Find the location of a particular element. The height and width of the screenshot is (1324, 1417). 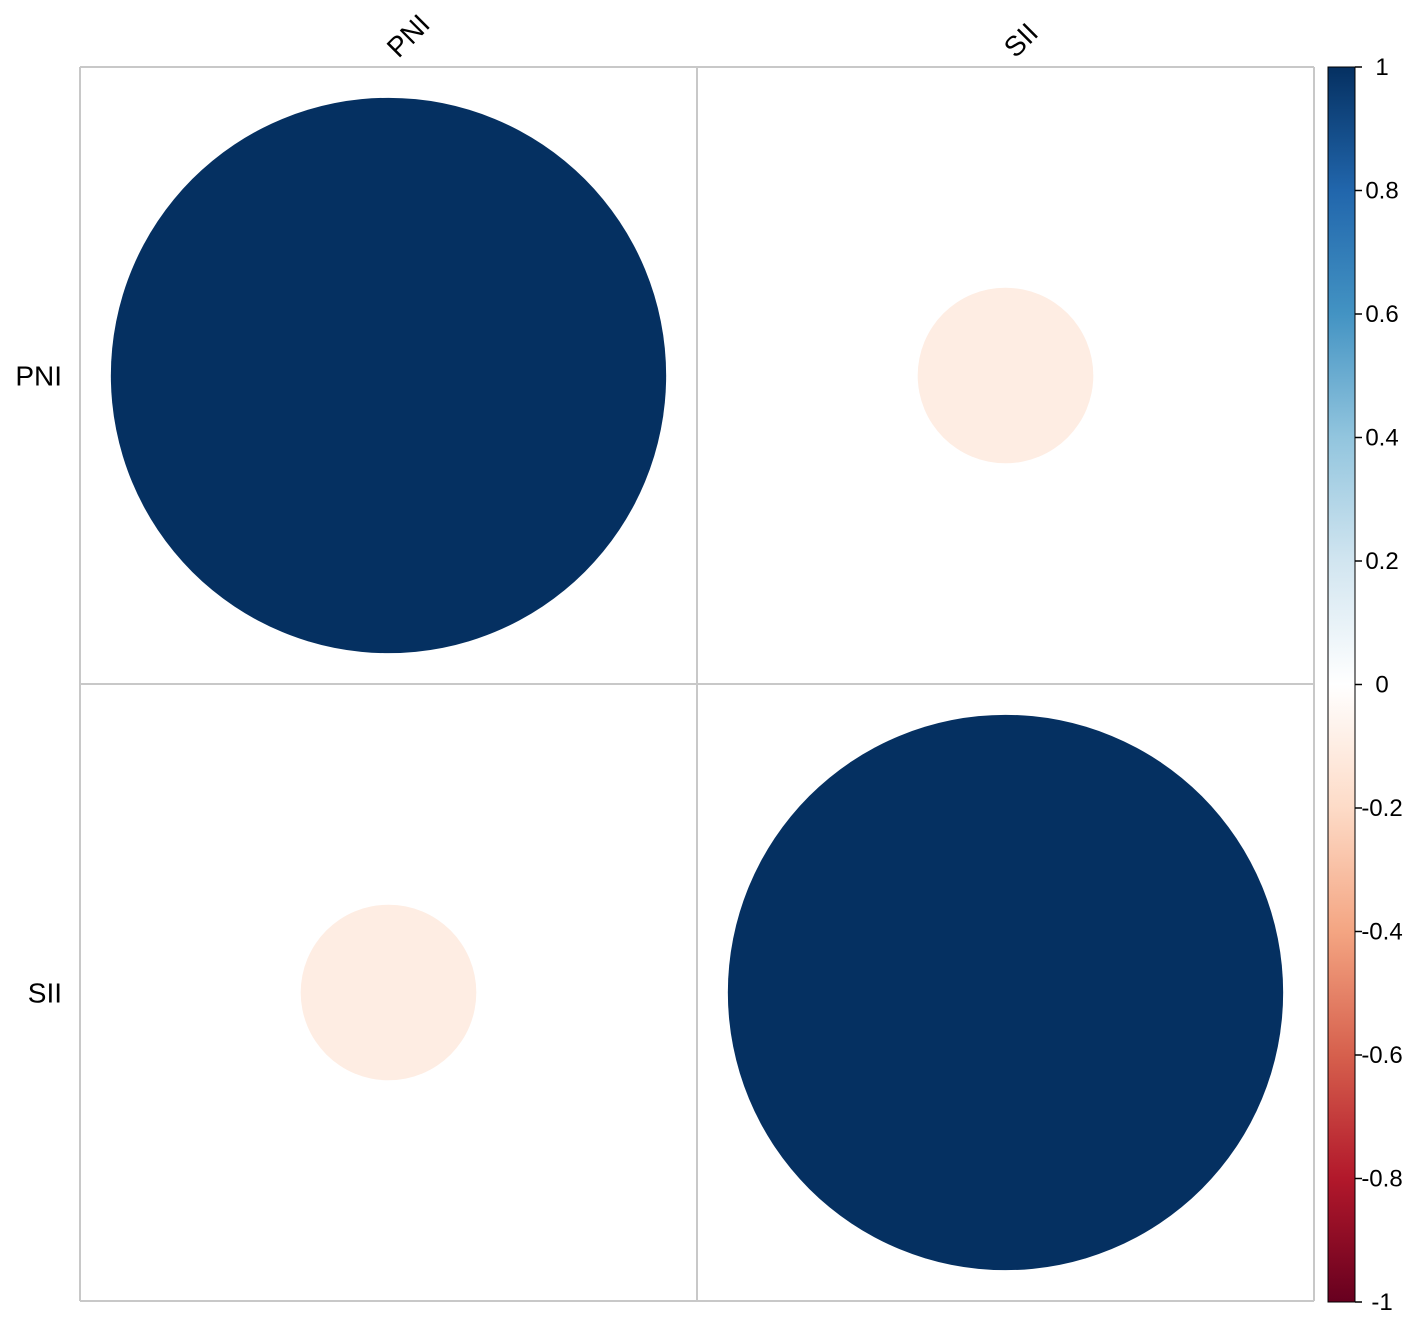

correlation-circle-sii-pni is located at coordinates (388, 992).